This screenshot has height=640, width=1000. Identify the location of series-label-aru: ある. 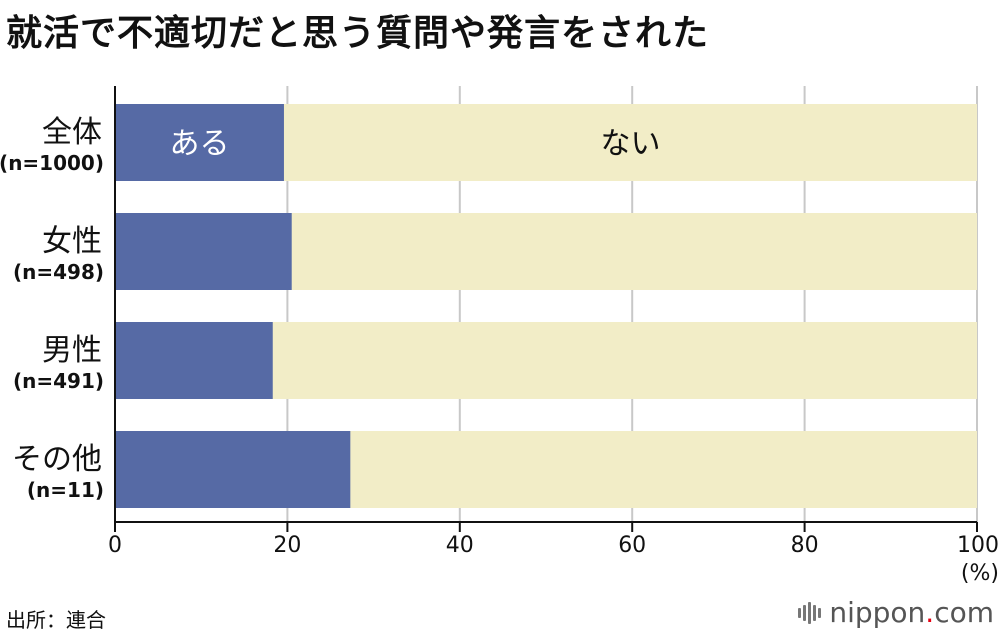
(199, 144).